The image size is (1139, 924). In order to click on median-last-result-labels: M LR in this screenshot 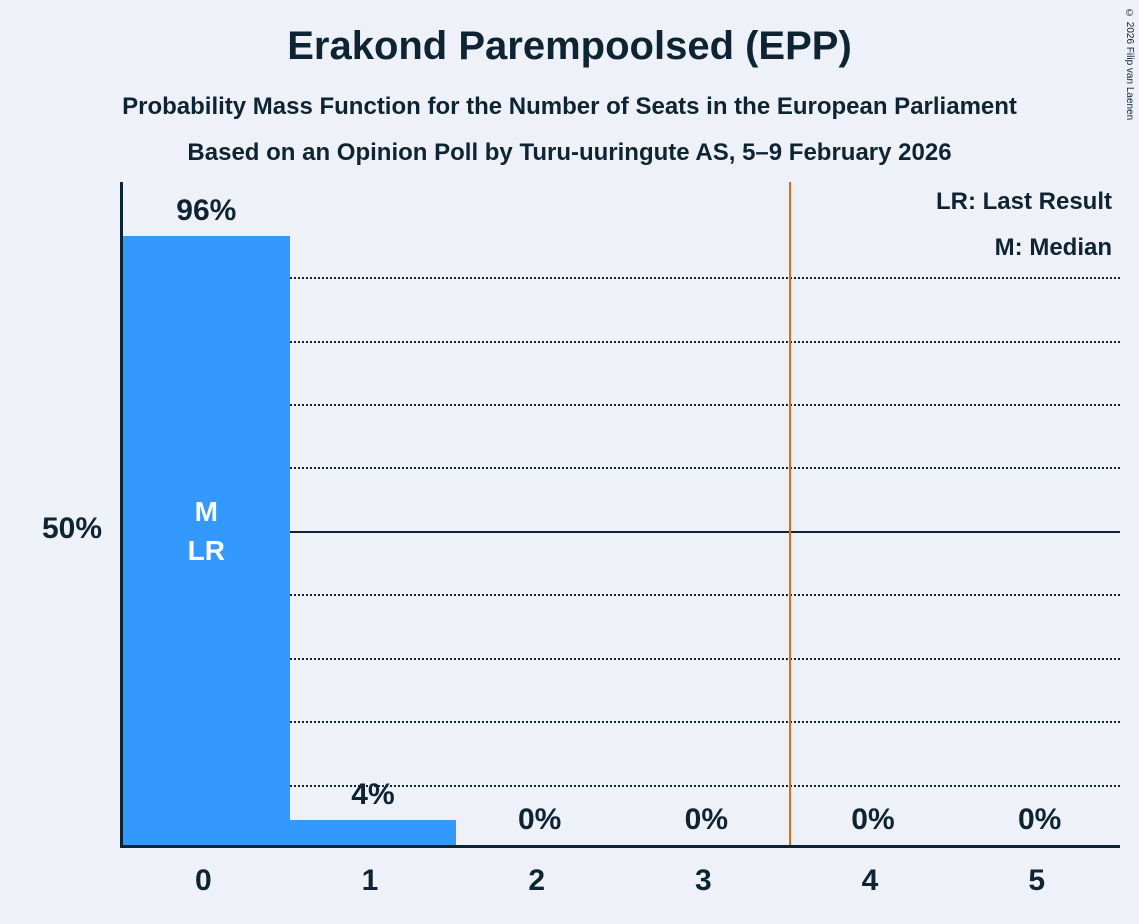, I will do `click(206, 531)`.